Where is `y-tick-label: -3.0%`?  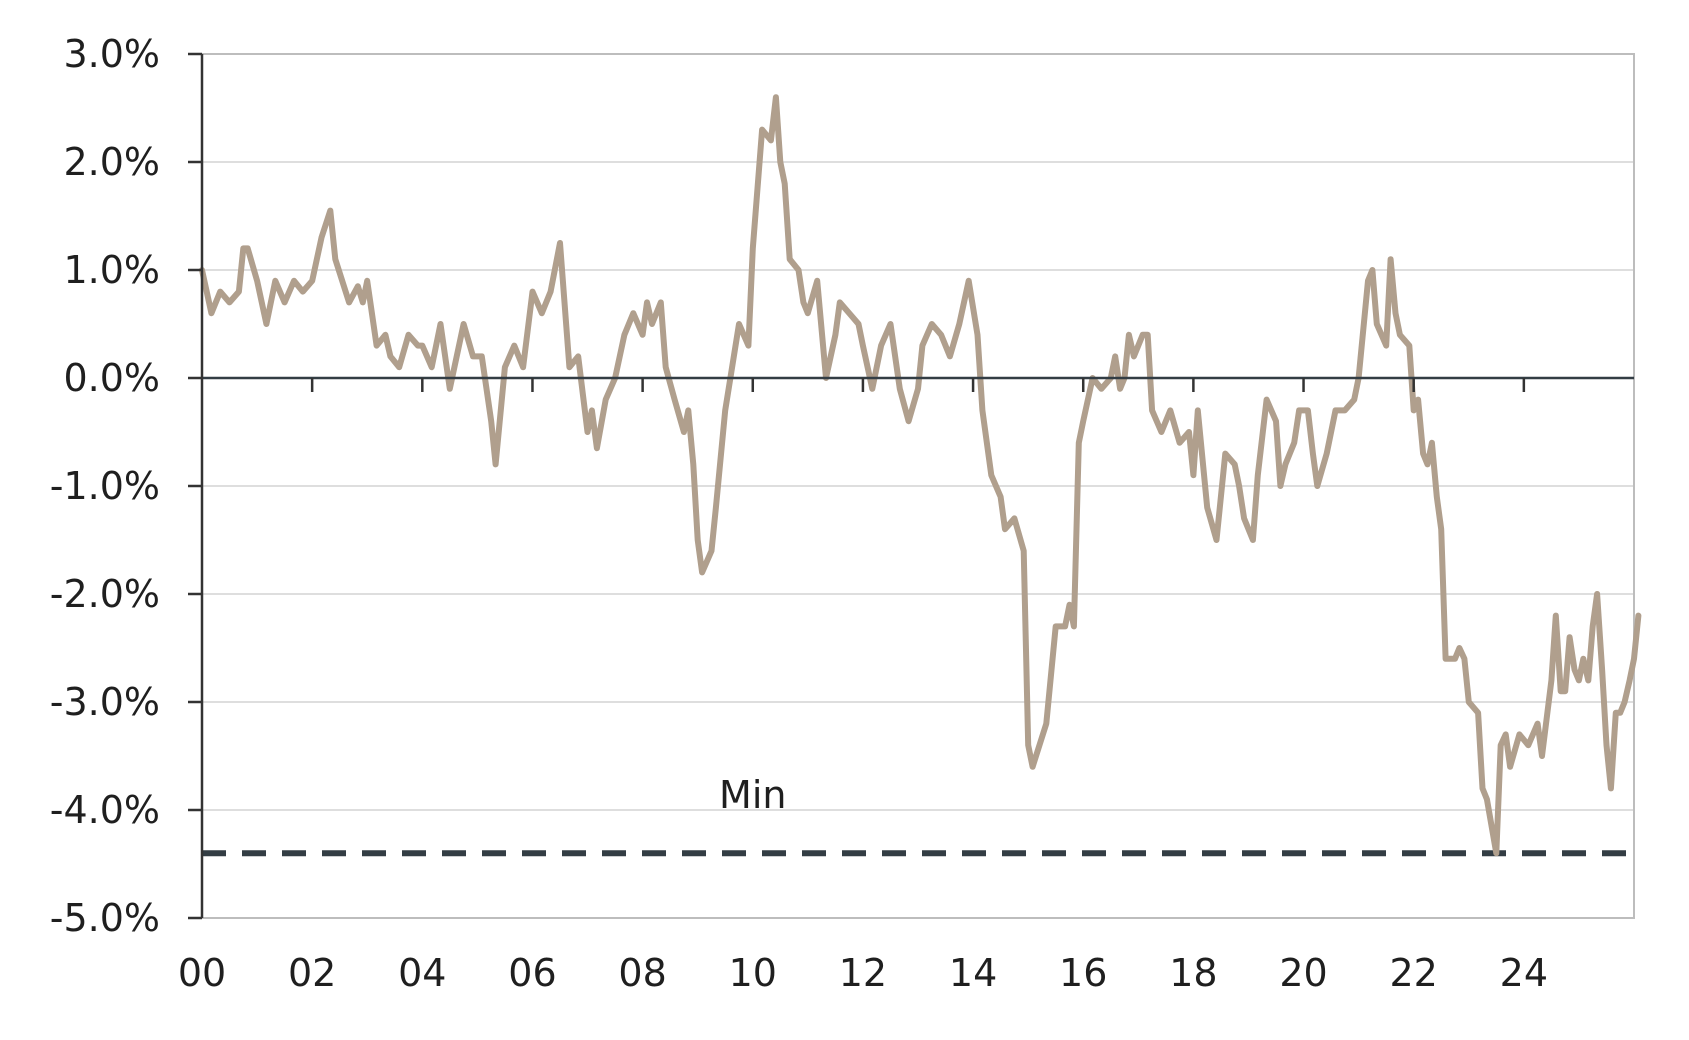
y-tick-label: -3.0% is located at coordinates (105, 702).